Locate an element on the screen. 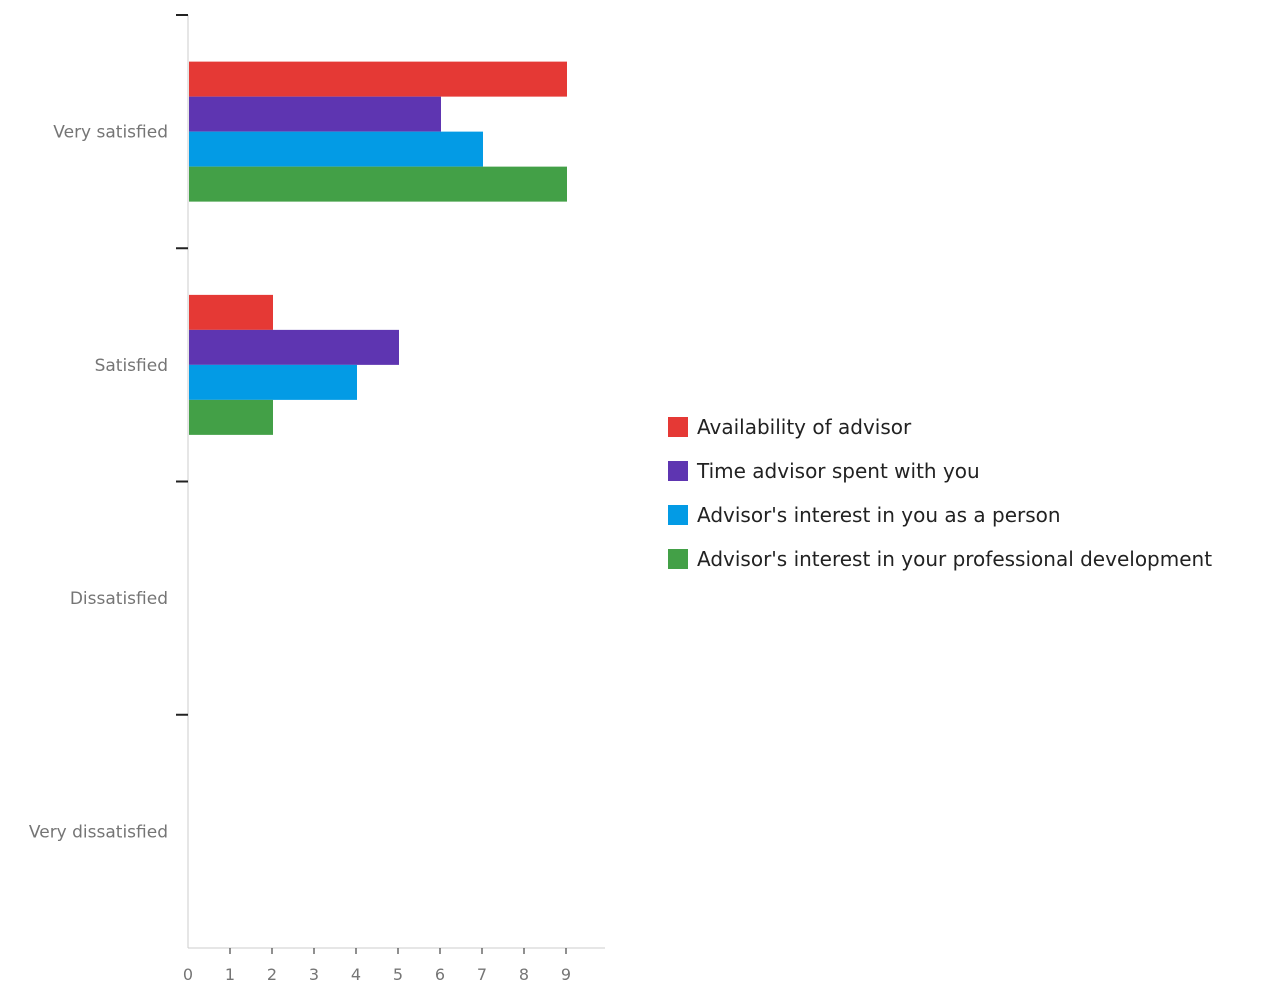 The image size is (1281, 984). legend-label: Availability of advisor is located at coordinates (804, 427).